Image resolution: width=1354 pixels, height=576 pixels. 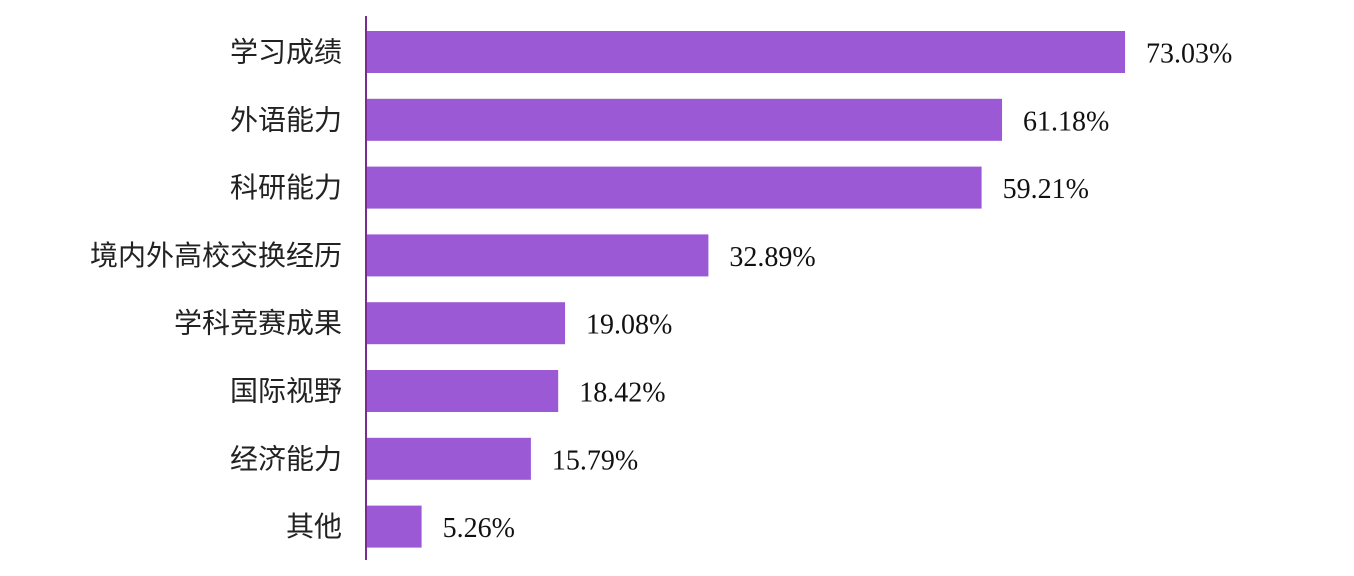 I want to click on value-label: 73.03%, so click(x=1189, y=54).